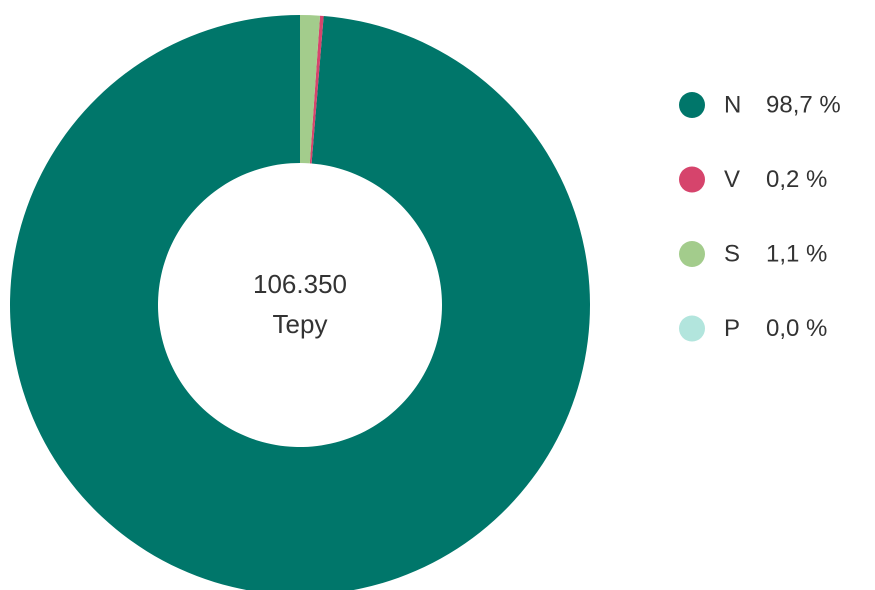 The width and height of the screenshot is (875, 590). Describe the element at coordinates (300, 324) in the screenshot. I see `center-label: Tepy` at that location.